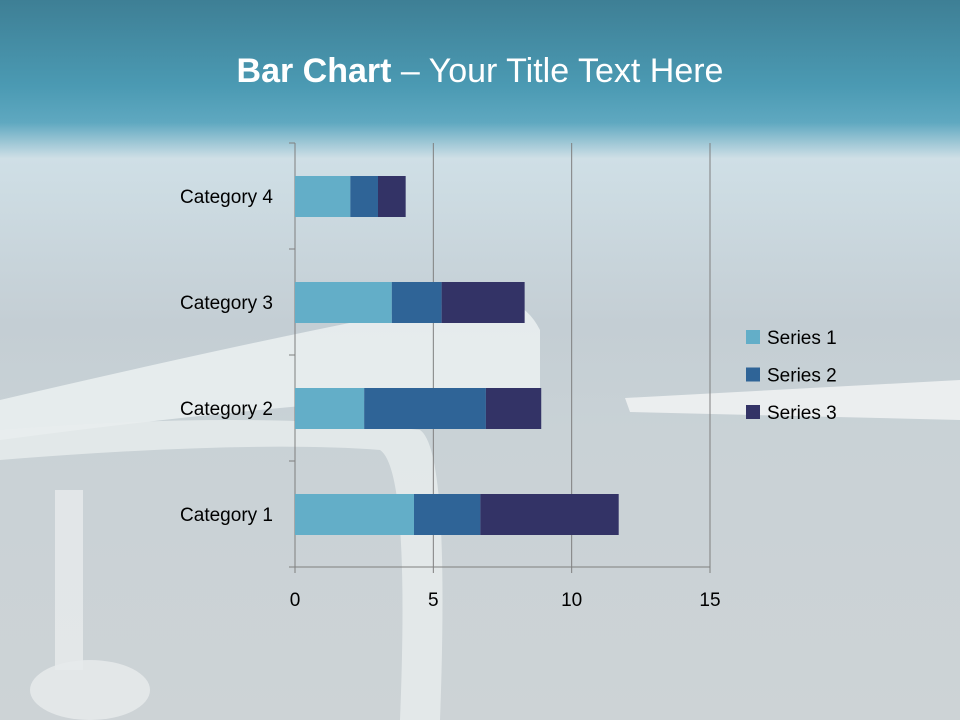  Describe the element at coordinates (226, 303) in the screenshot. I see `category-label: Category 3` at that location.